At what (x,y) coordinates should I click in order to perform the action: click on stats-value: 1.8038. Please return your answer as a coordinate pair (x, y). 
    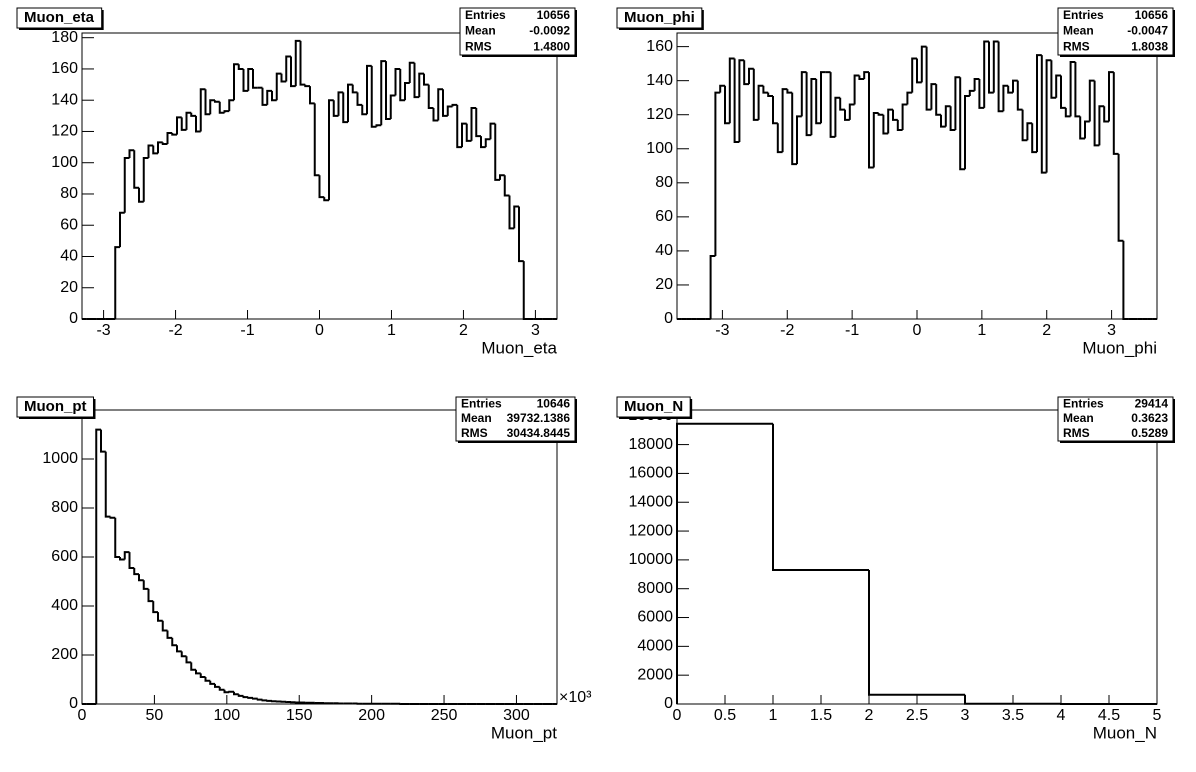
    Looking at the image, I should click on (1149, 46).